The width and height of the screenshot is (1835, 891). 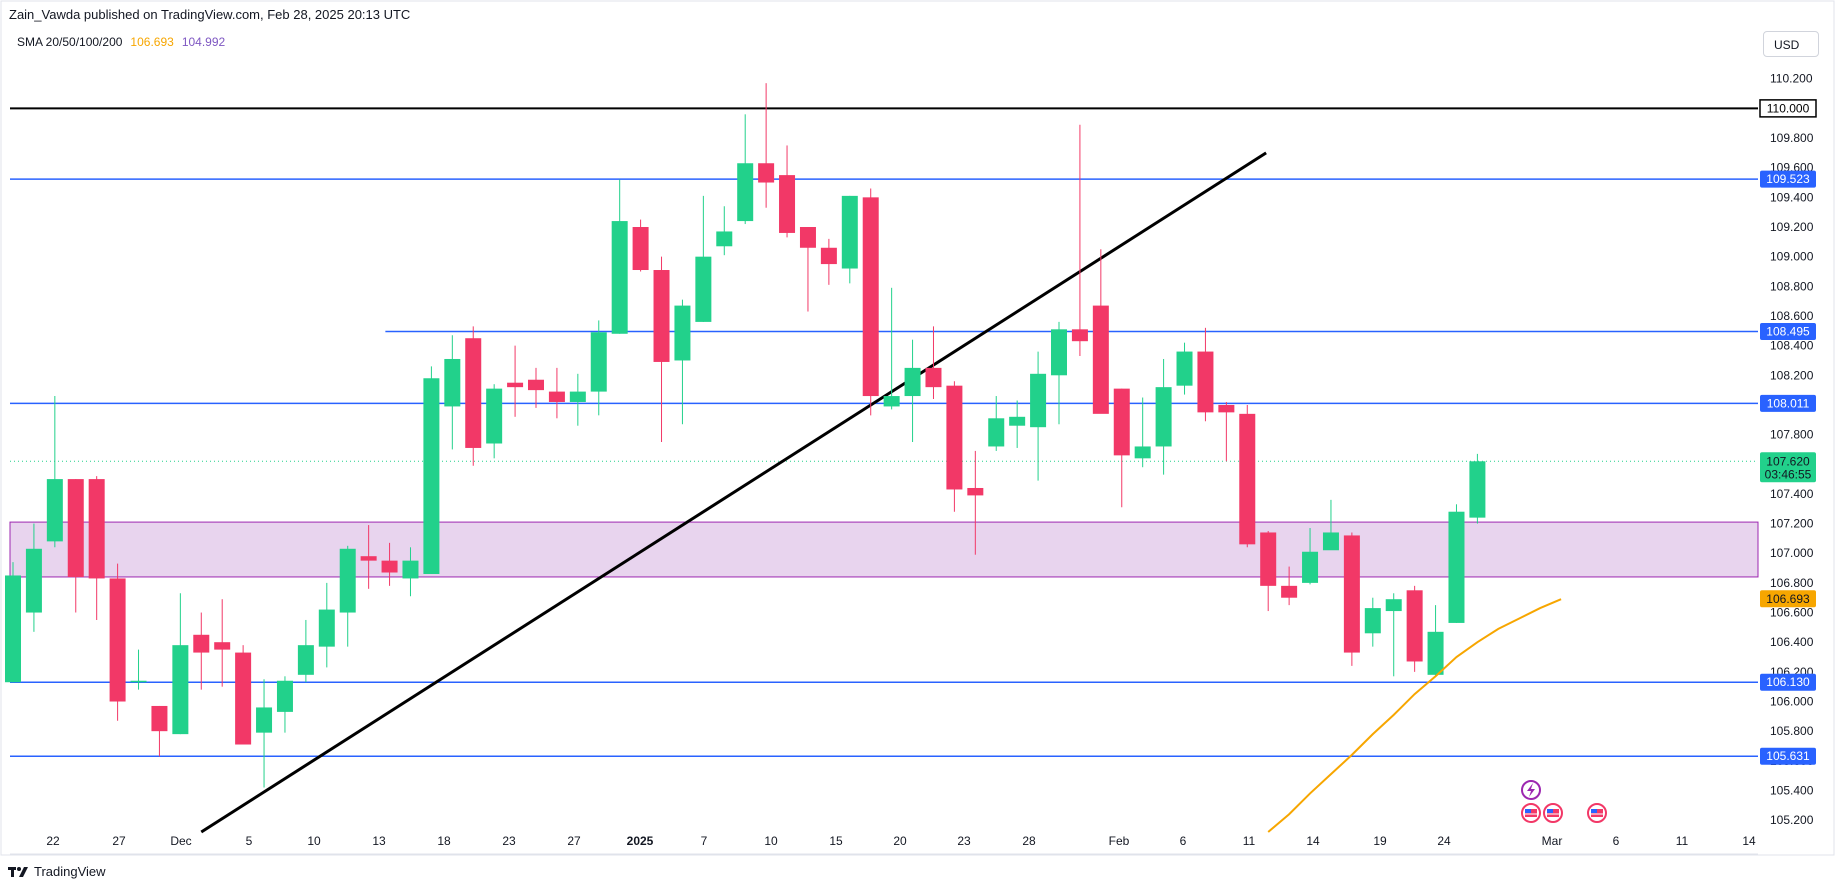 What do you see at coordinates (1550, 811) in the screenshot?
I see `flag-canton` at bounding box center [1550, 811].